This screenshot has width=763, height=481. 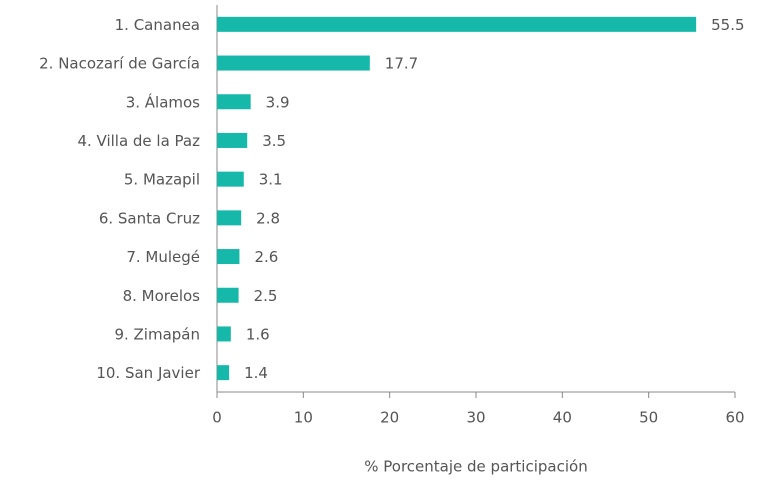 What do you see at coordinates (401, 64) in the screenshot?
I see `value-label: 17.7` at bounding box center [401, 64].